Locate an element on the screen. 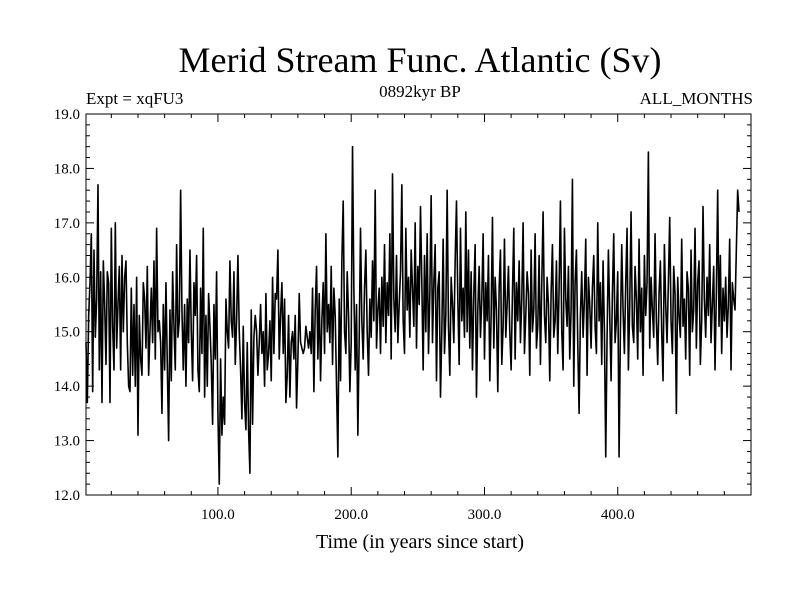 This screenshot has height=600, width=800. x-tick-label: 400.0 is located at coordinates (618, 515).